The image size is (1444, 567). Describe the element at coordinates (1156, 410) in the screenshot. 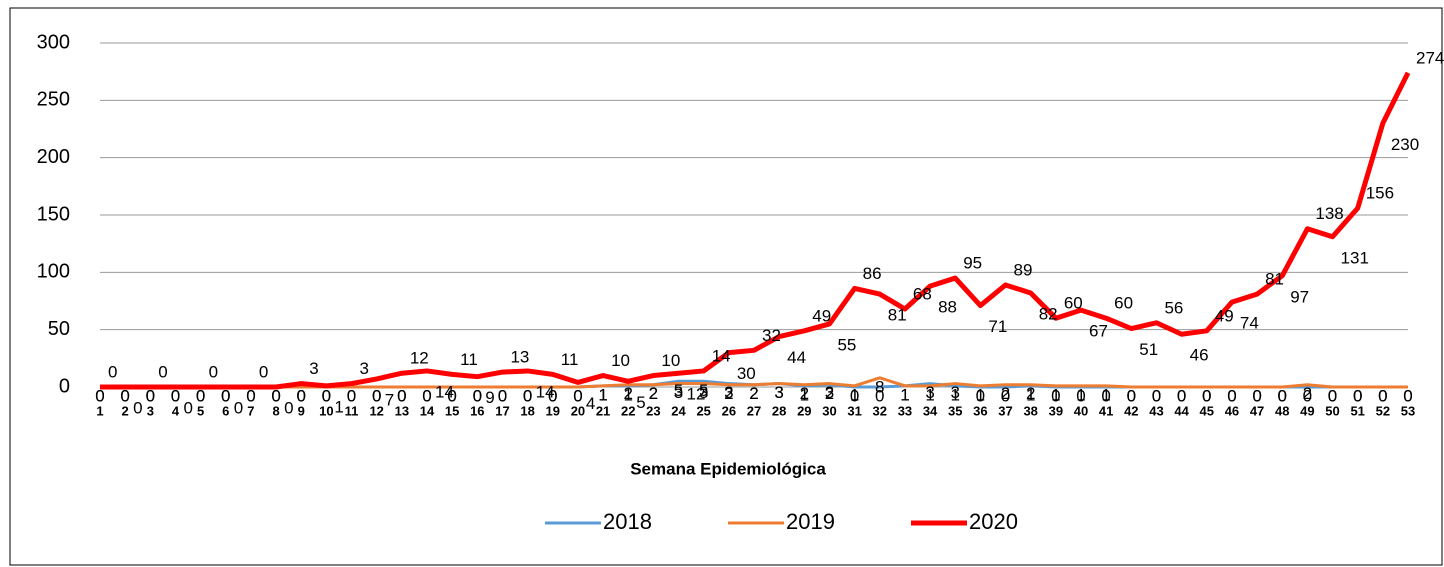

I see `x-tick-label: 43` at that location.